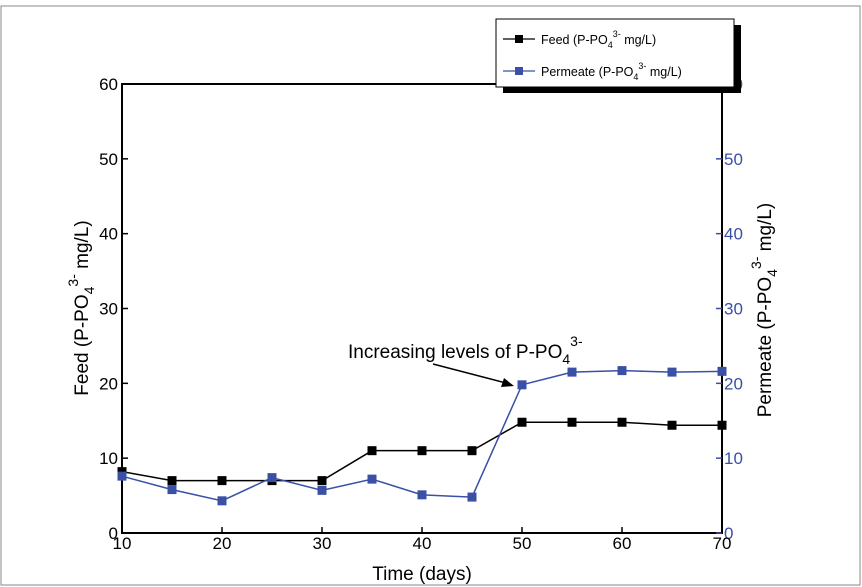 This screenshot has height=587, width=862. What do you see at coordinates (122, 543) in the screenshot?
I see `x-tick-label: 10` at bounding box center [122, 543].